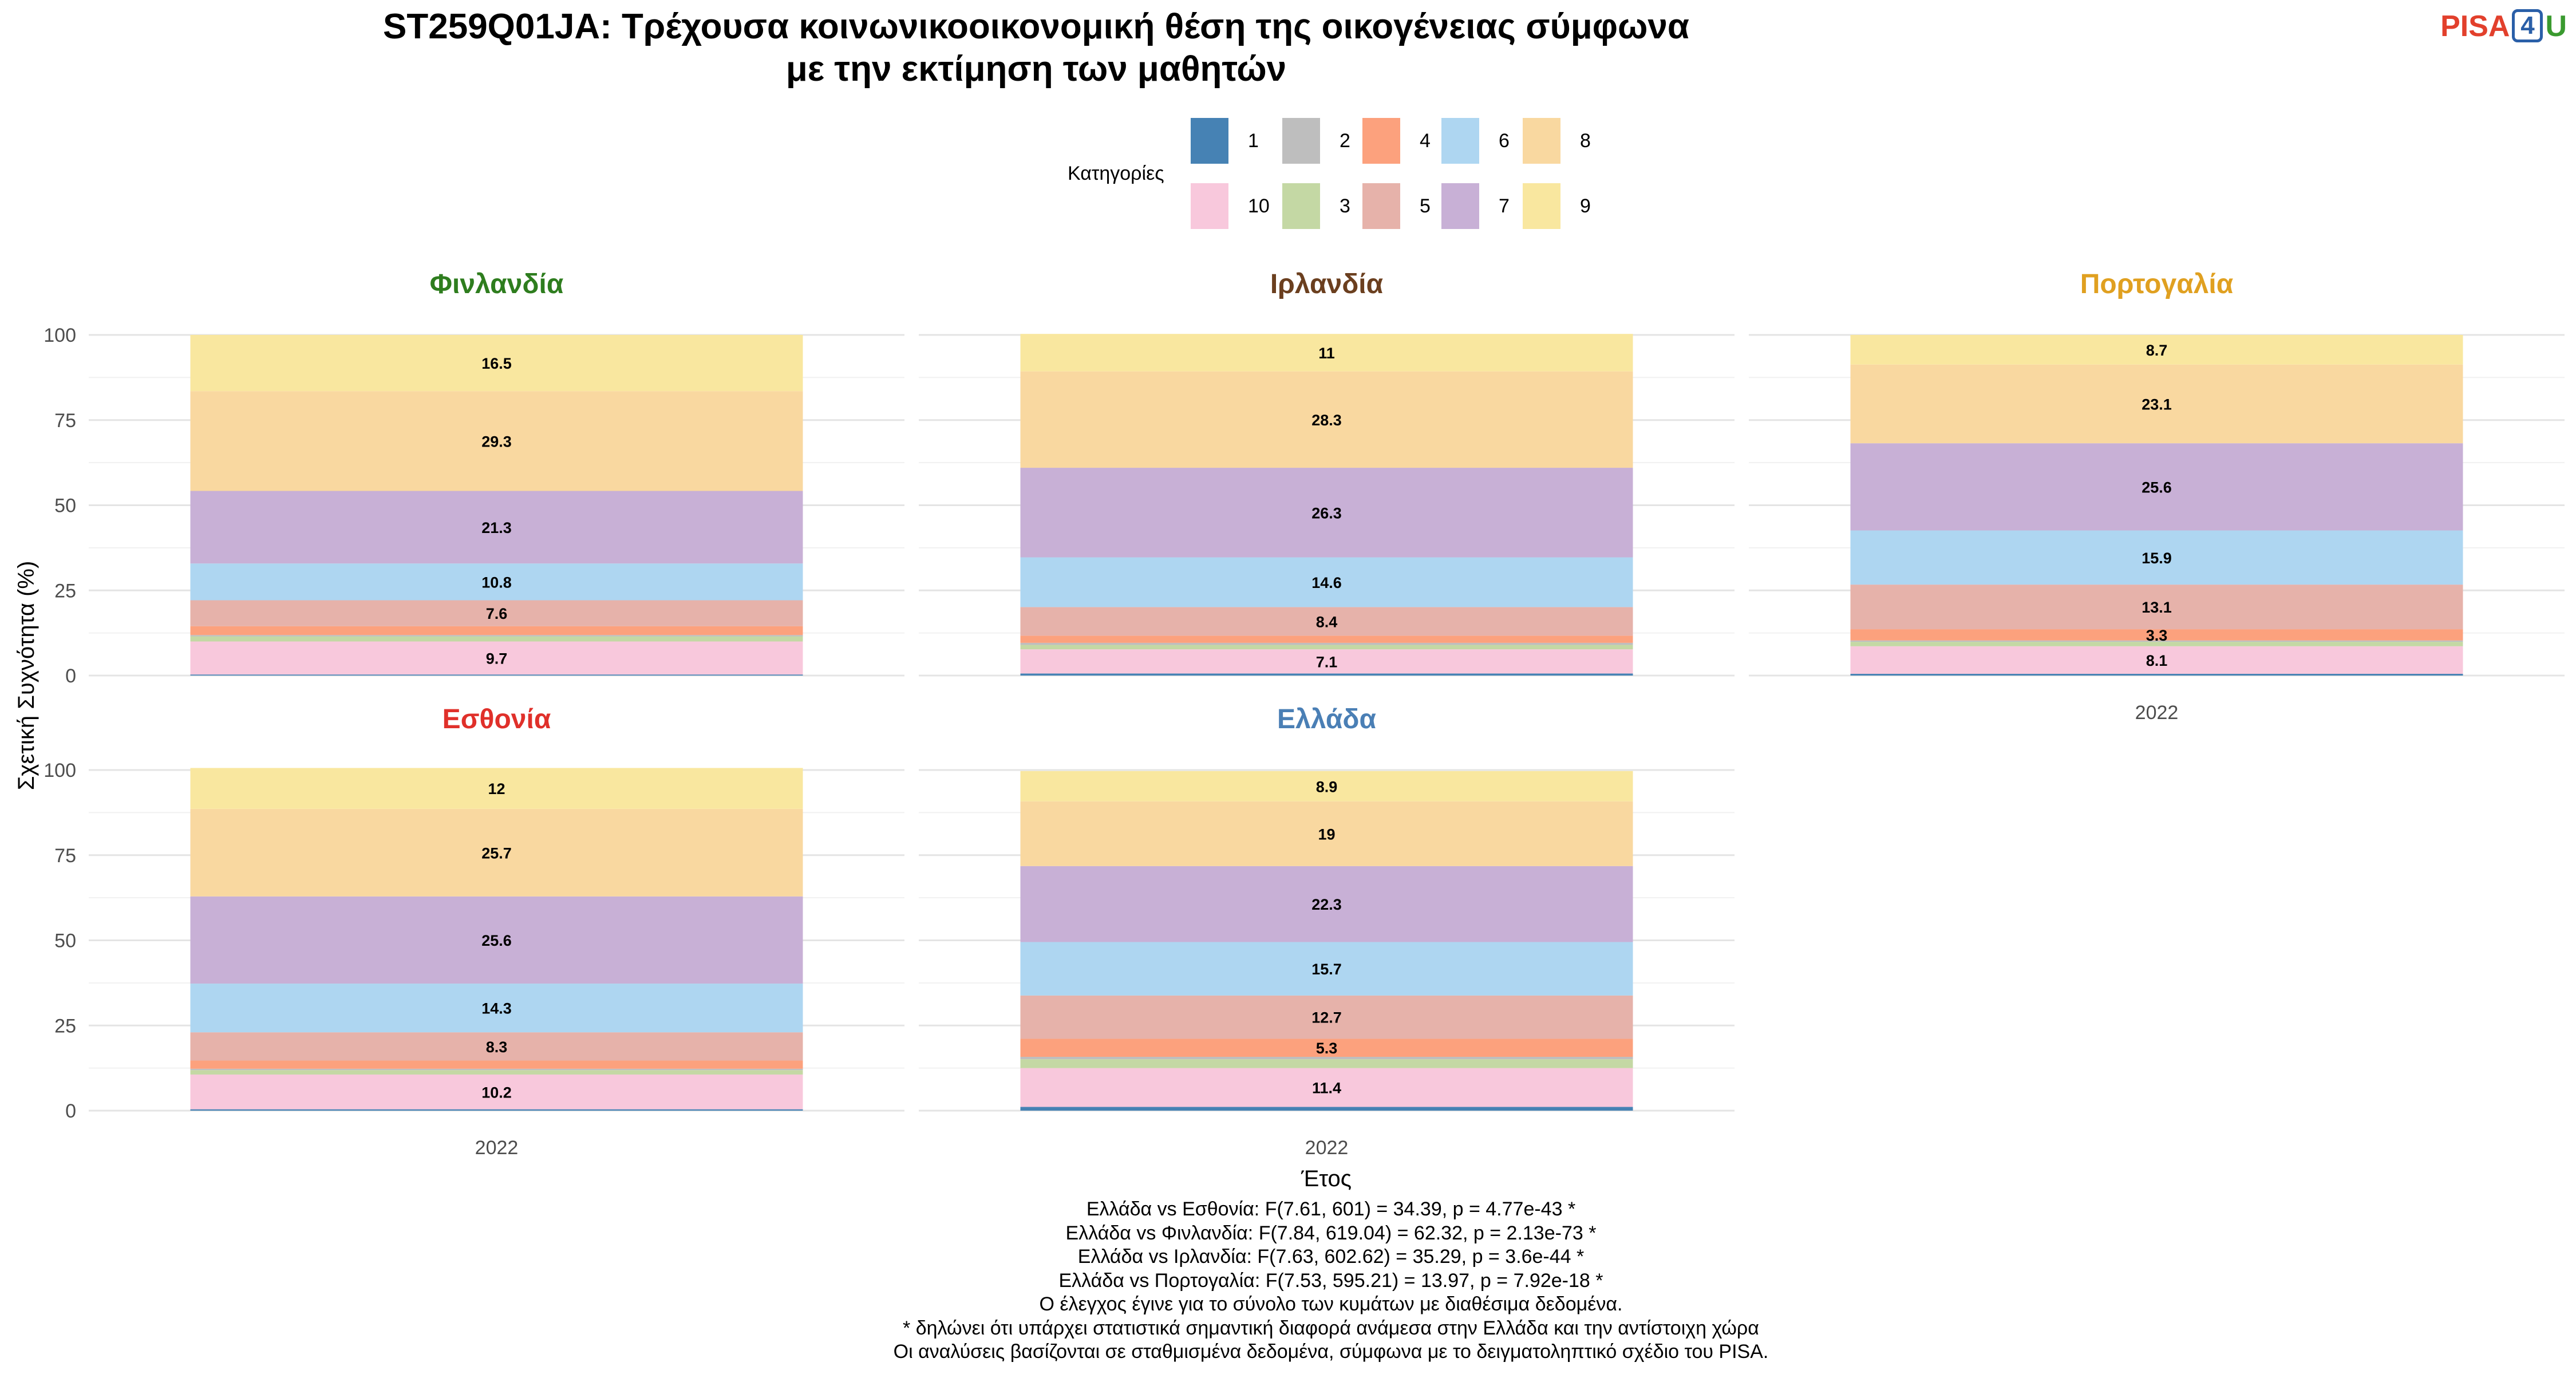 This screenshot has width=2576, height=1374. Describe the element at coordinates (1327, 661) in the screenshot. I see `data-label-10: 7.1` at that location.